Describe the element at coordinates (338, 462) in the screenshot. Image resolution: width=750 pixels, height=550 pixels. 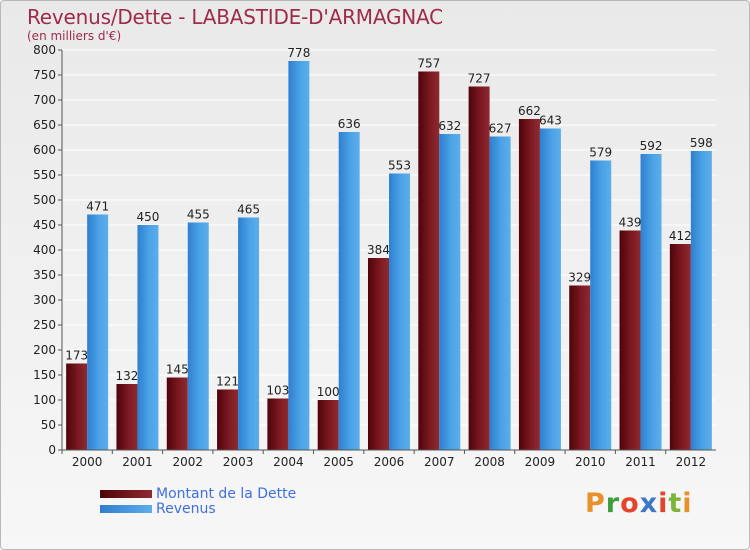
I see `x-tick-label: 2005` at that location.